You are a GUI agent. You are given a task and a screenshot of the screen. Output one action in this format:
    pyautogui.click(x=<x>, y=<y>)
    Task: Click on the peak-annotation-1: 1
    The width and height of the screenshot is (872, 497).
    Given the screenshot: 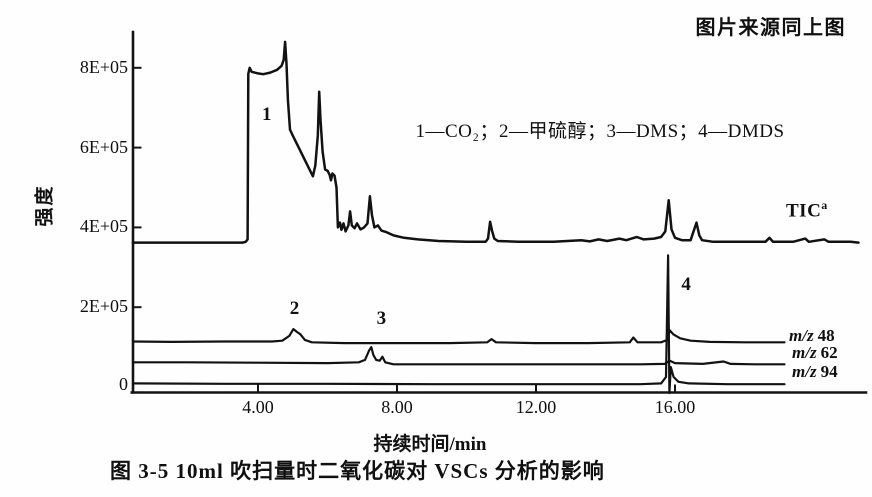 What is the action you would take?
    pyautogui.click(x=266, y=114)
    